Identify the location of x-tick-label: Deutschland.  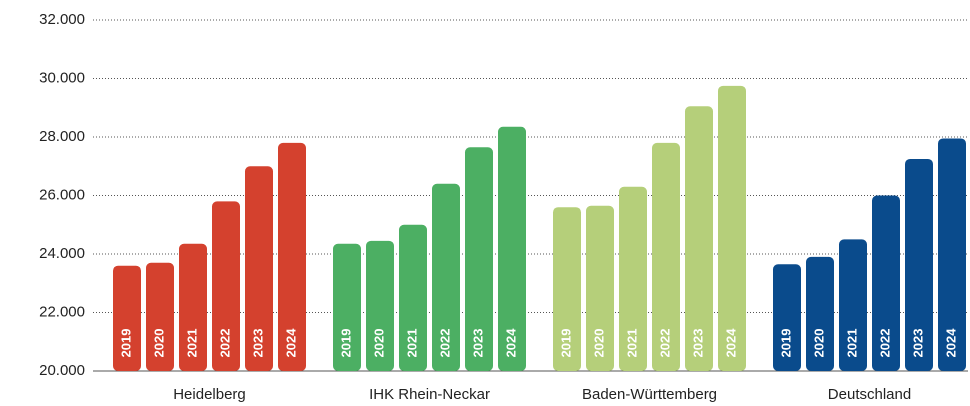
(869, 394).